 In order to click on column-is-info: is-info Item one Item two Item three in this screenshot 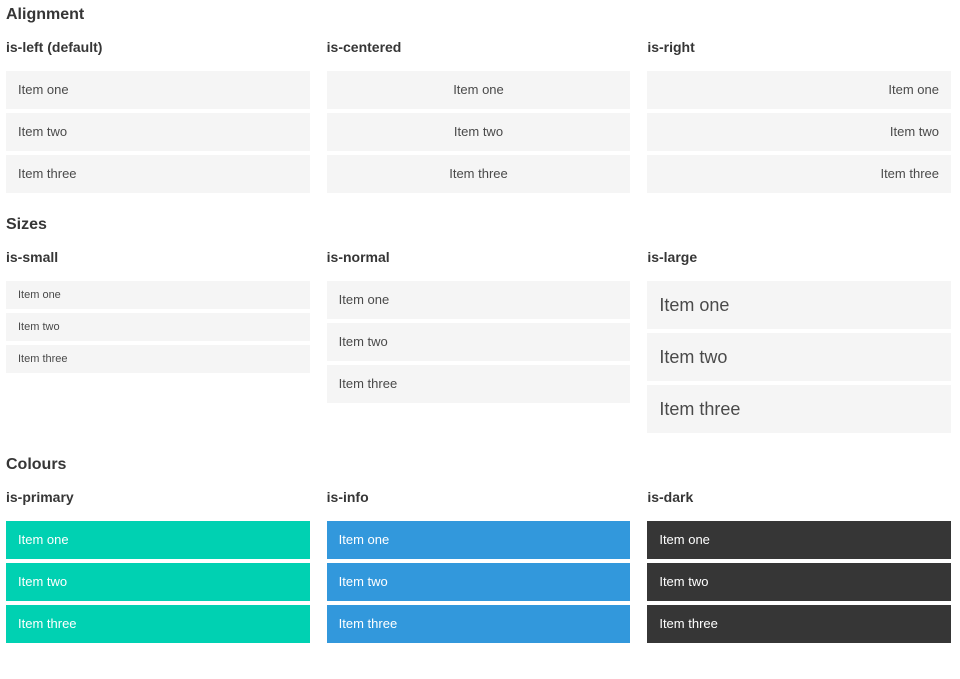, I will do `click(478, 566)`.